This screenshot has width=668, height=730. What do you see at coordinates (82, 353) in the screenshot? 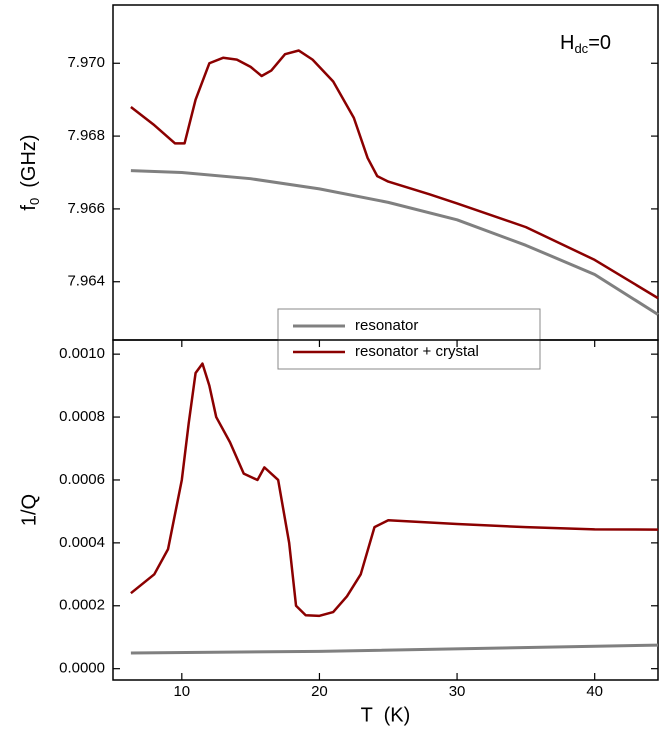
I see `y-tick-label: 0.0010` at bounding box center [82, 353].